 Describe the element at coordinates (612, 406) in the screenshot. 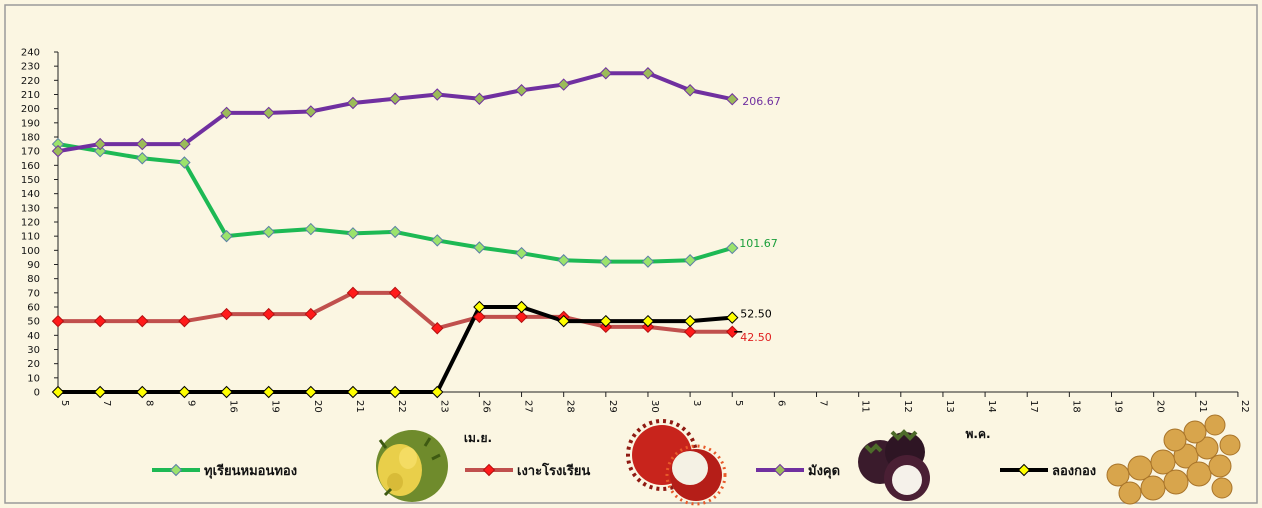

I see `x-tick-label: 29` at that location.